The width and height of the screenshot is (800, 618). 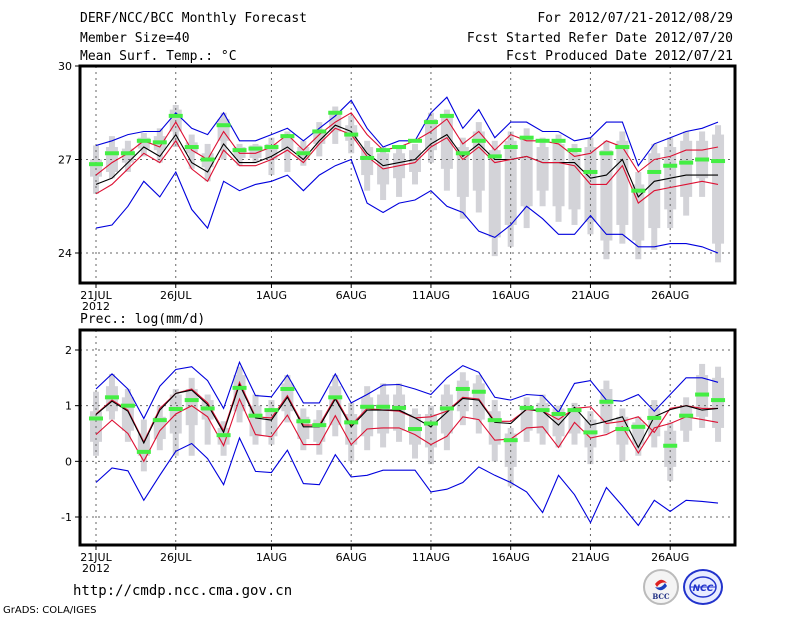 What do you see at coordinates (590, 557) in the screenshot?
I see `x-tick-label: 21AUG` at bounding box center [590, 557].